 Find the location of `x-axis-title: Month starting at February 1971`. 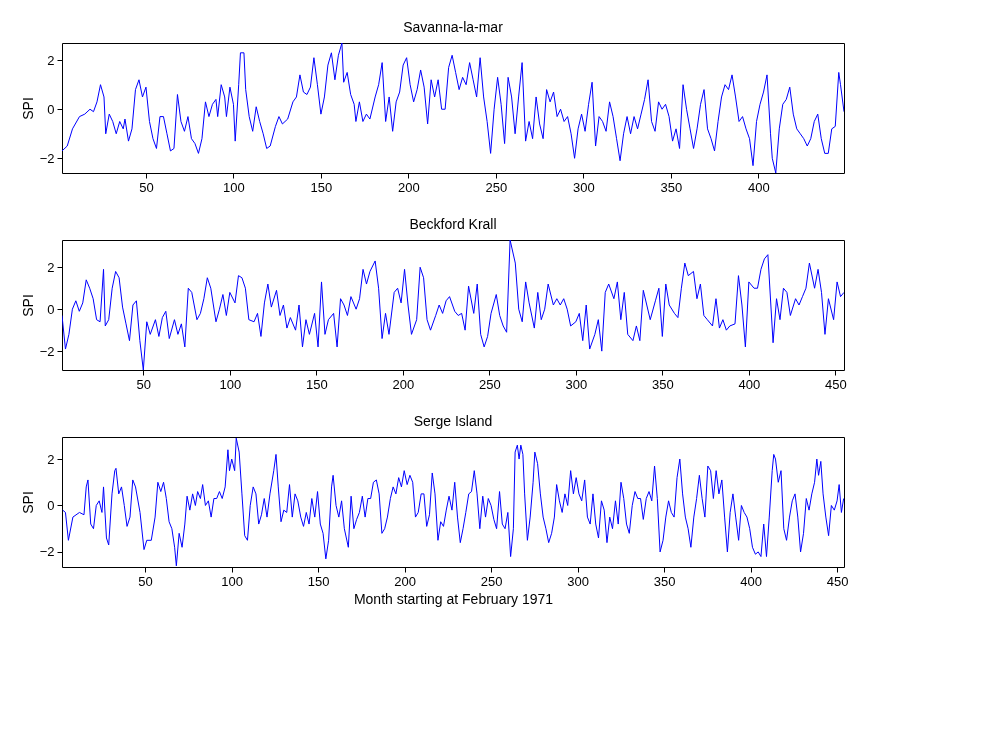

x-axis-title: Month starting at February 1971 is located at coordinates (453, 598).